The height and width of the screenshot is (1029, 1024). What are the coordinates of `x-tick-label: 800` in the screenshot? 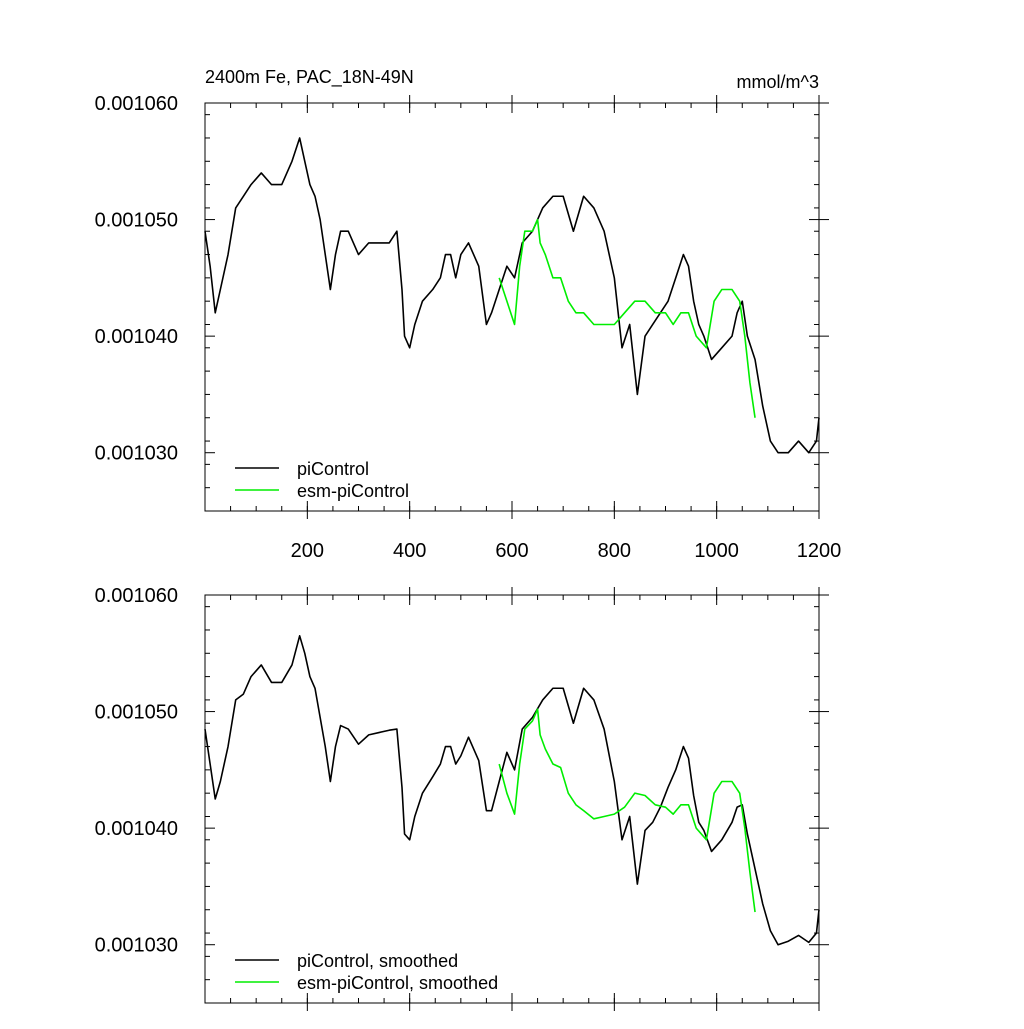 It's located at (614, 551).